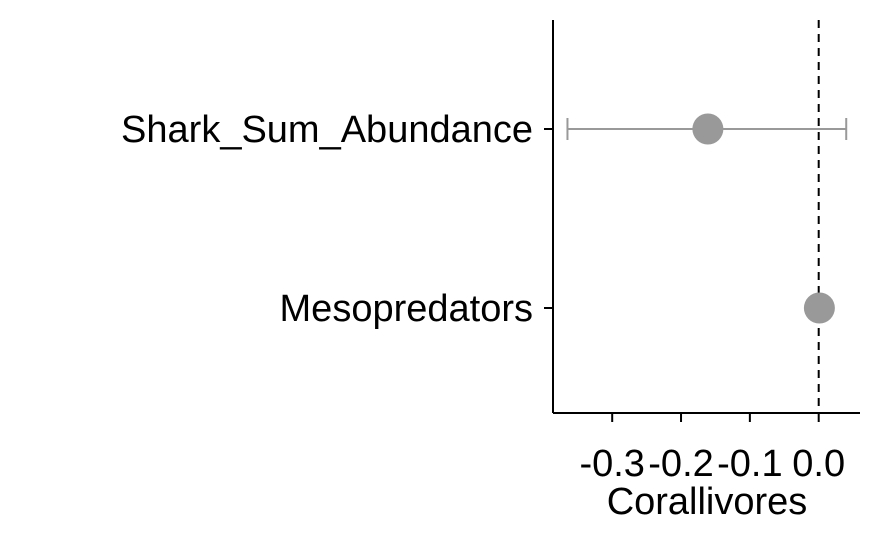 This screenshot has height=545, width=882. What do you see at coordinates (611, 464) in the screenshot?
I see `x-tick-label: -0.3` at bounding box center [611, 464].